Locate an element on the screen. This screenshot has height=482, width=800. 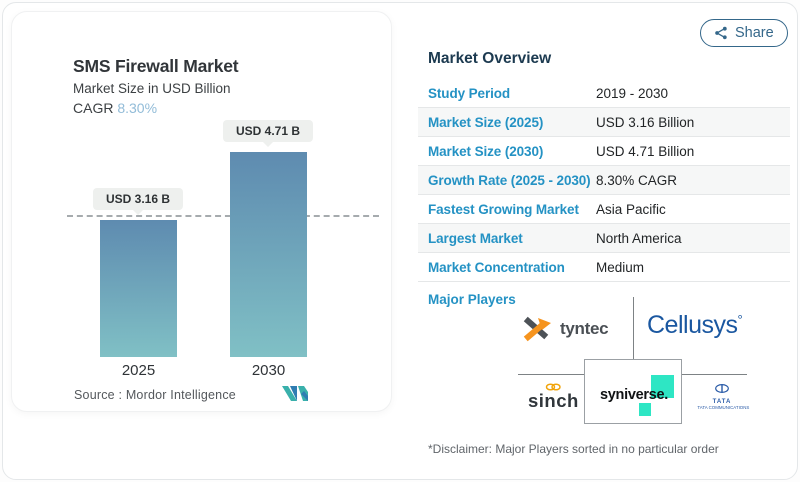
row-value: Medium is located at coordinates (620, 267).